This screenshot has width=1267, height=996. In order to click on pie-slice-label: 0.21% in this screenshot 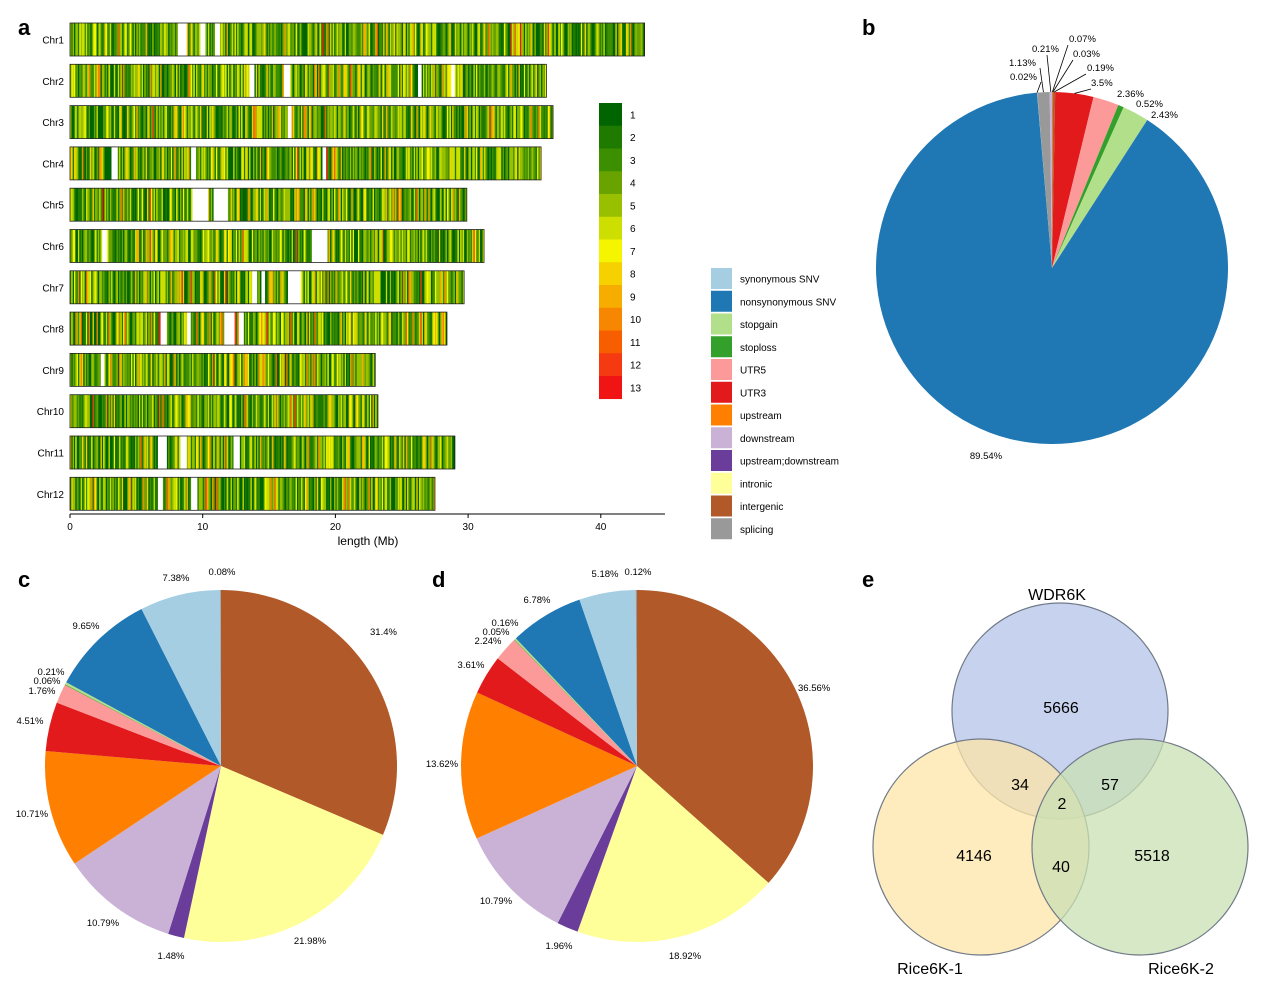, I will do `click(1045, 49)`.